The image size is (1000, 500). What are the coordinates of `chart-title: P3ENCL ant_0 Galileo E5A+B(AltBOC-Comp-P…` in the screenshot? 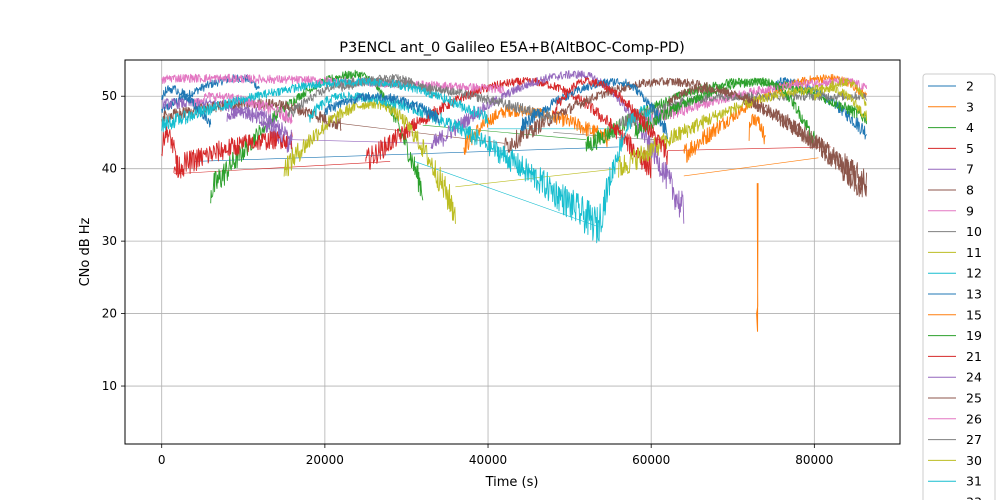 It's located at (512, 48).